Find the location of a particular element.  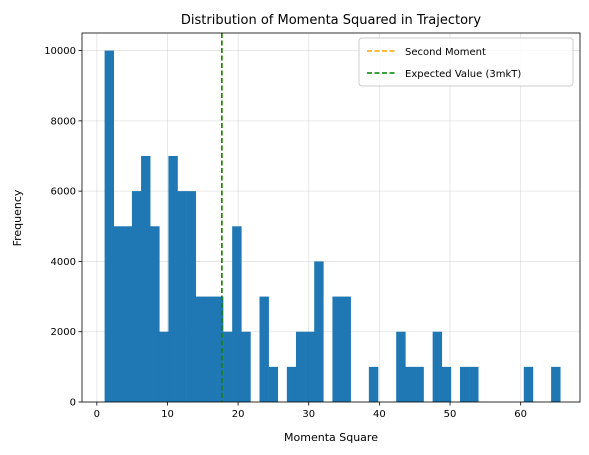

x-tick-label: 0 is located at coordinates (97, 414).